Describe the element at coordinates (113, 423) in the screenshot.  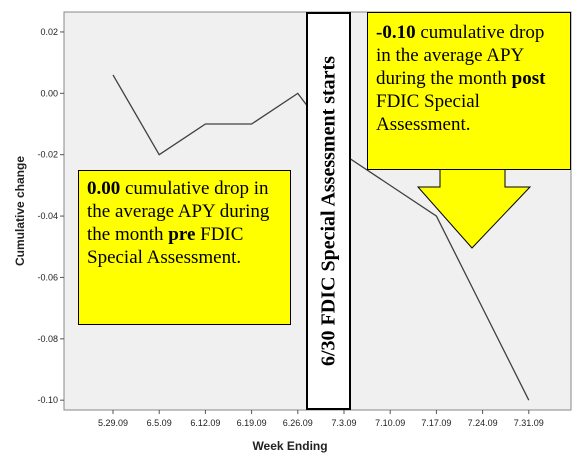
I see `x-tick-label: 5.29.09` at that location.